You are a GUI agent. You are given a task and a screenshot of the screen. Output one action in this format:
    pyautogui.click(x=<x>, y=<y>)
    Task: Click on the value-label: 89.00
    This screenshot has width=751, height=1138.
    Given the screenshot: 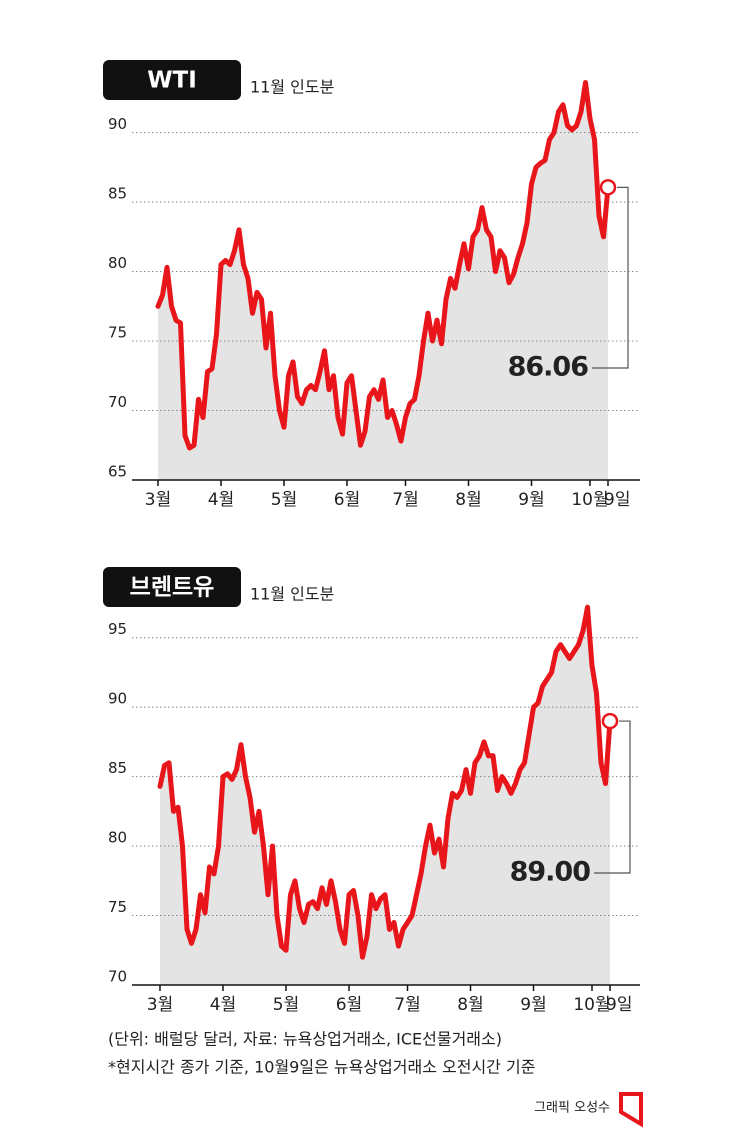 What is the action you would take?
    pyautogui.click(x=550, y=872)
    